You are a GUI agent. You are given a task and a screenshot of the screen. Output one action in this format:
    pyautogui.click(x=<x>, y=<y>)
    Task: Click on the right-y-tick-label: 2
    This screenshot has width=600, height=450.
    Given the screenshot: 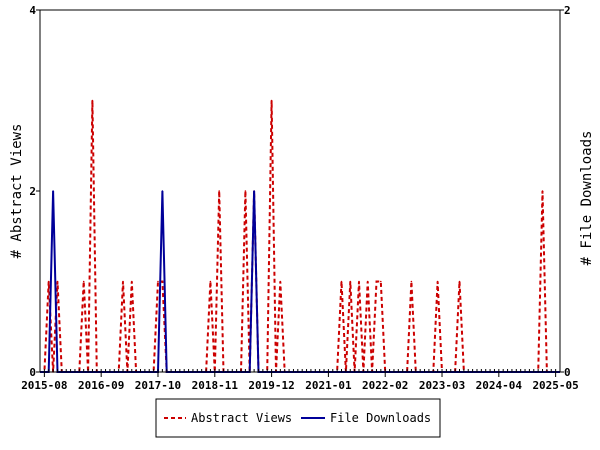 What is the action you would take?
    pyautogui.click(x=567, y=10)
    